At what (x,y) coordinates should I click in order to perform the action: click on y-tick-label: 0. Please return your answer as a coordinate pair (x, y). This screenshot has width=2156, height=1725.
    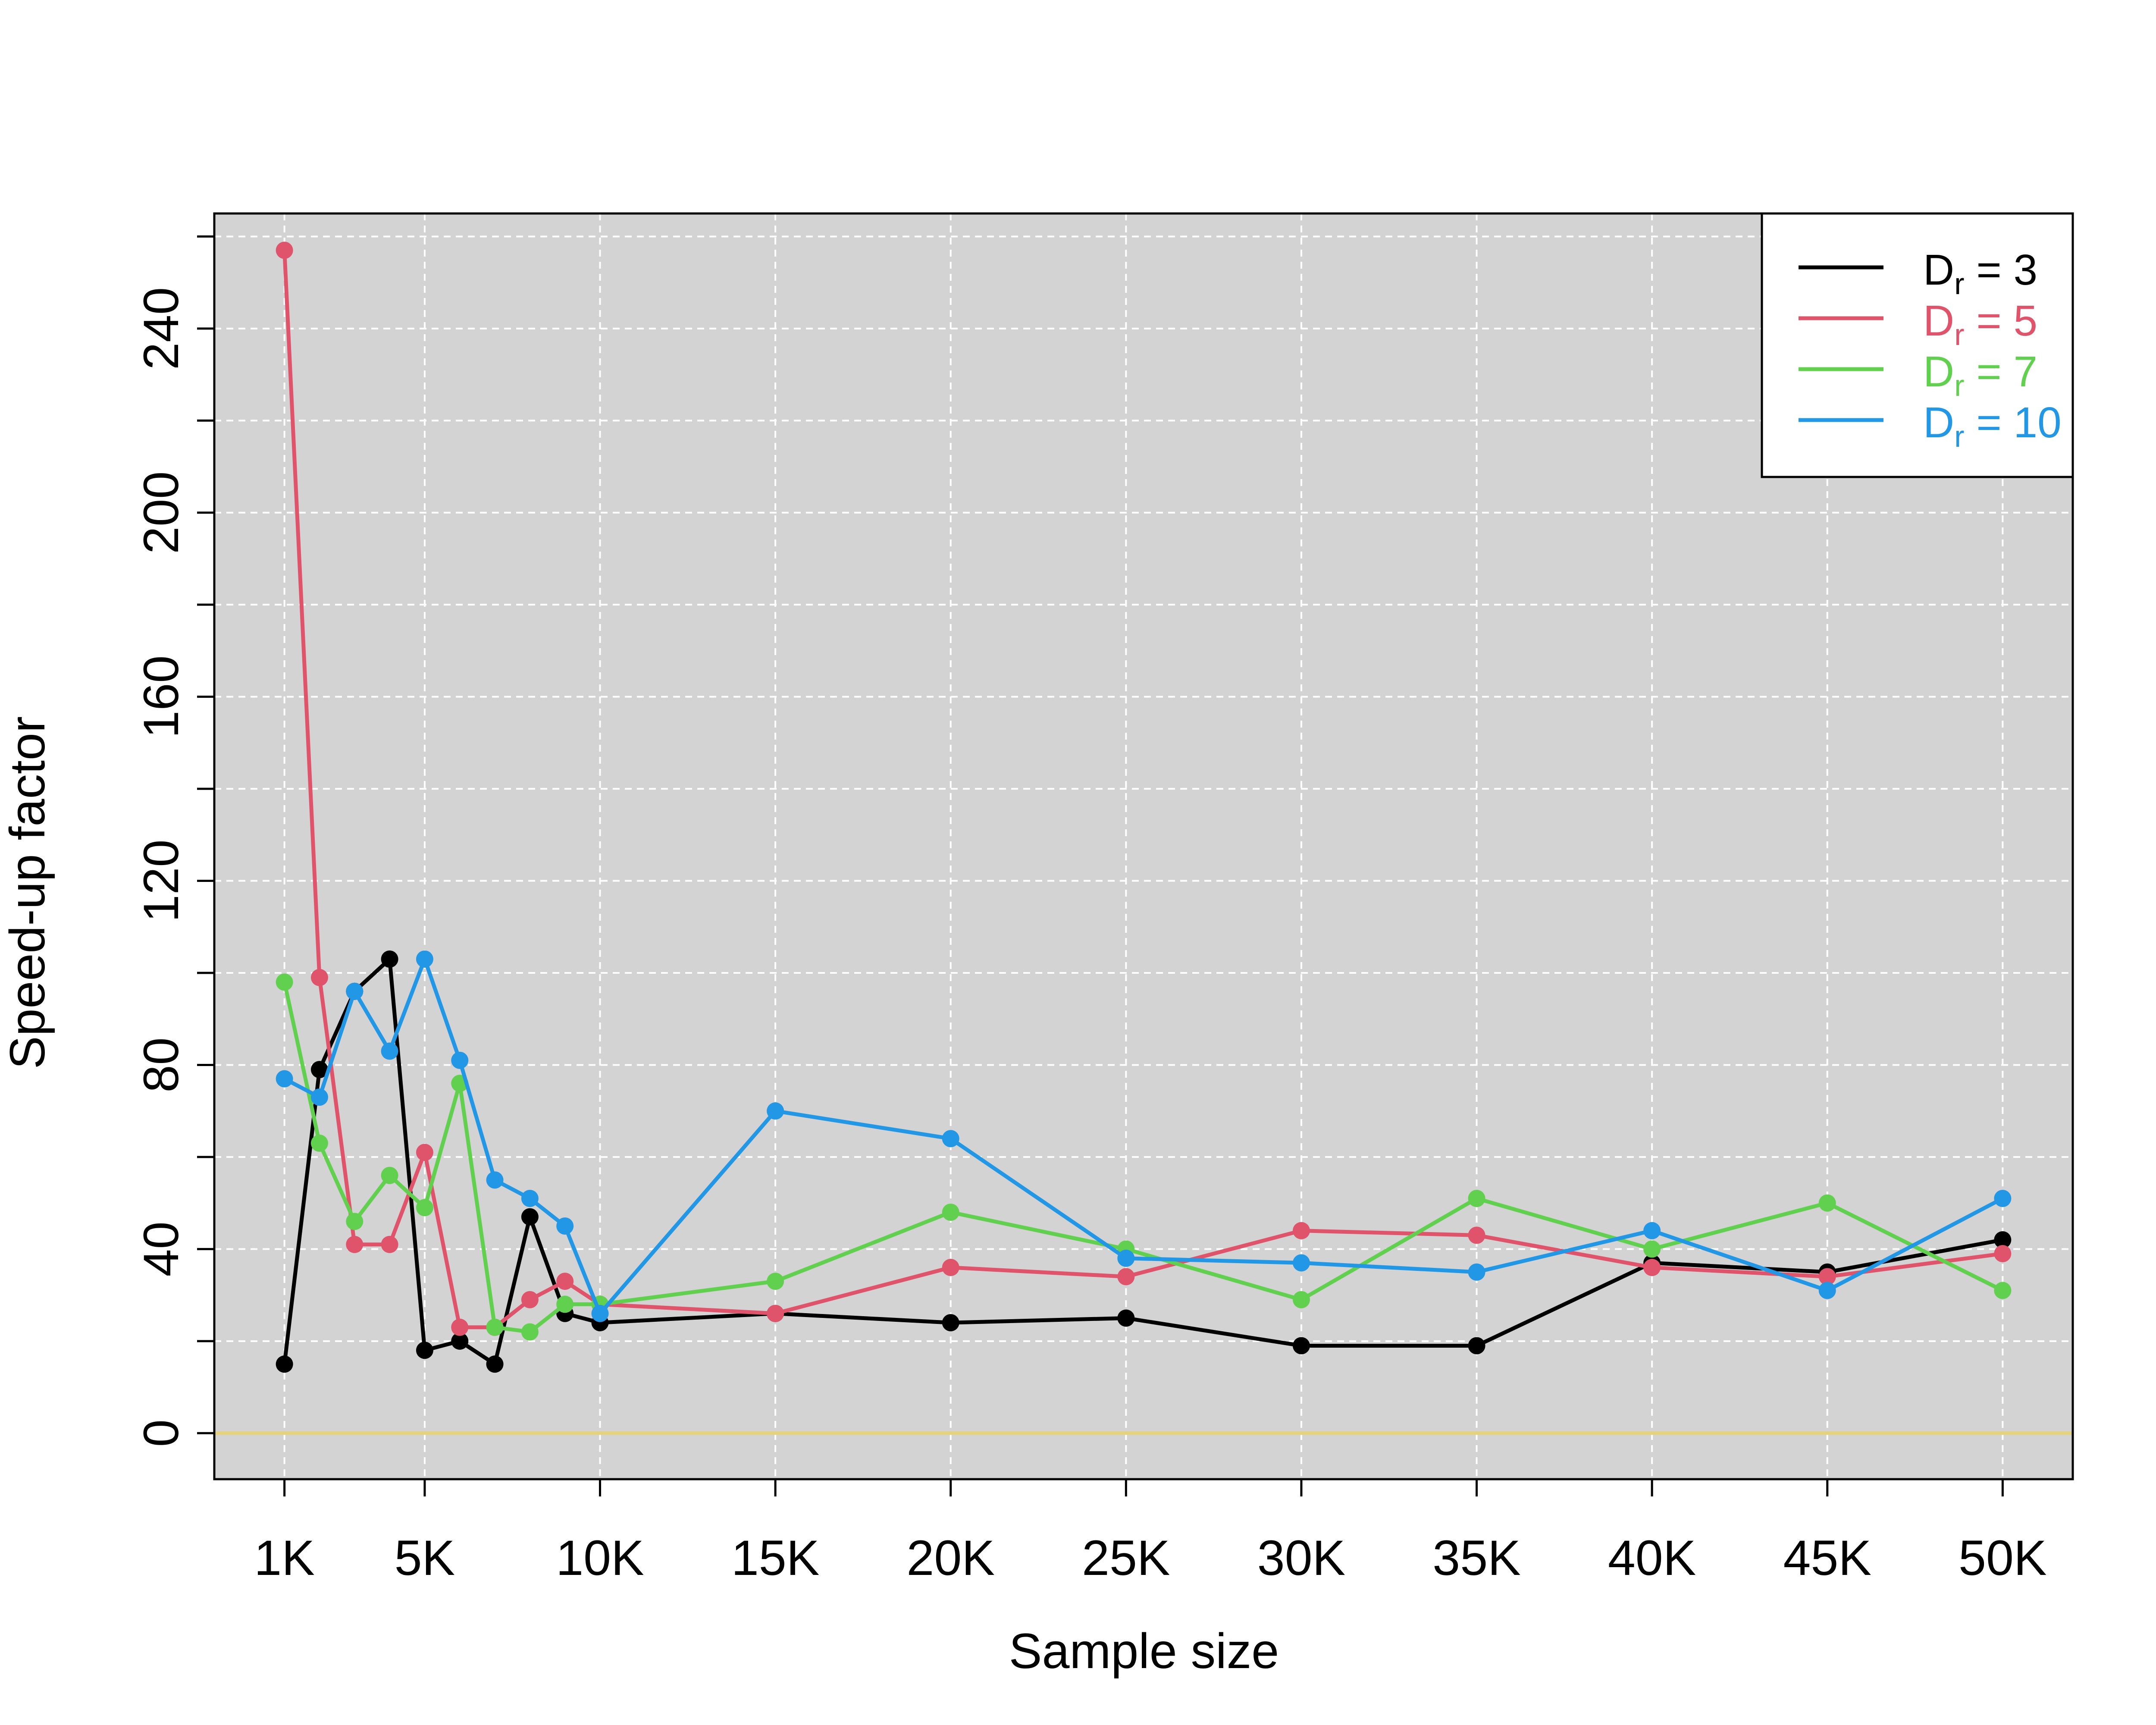
    Looking at the image, I should click on (161, 1433).